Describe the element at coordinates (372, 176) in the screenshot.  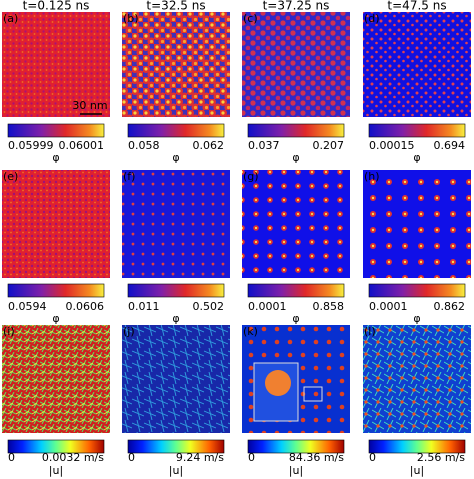
I see `panel-label: (h)` at that location.